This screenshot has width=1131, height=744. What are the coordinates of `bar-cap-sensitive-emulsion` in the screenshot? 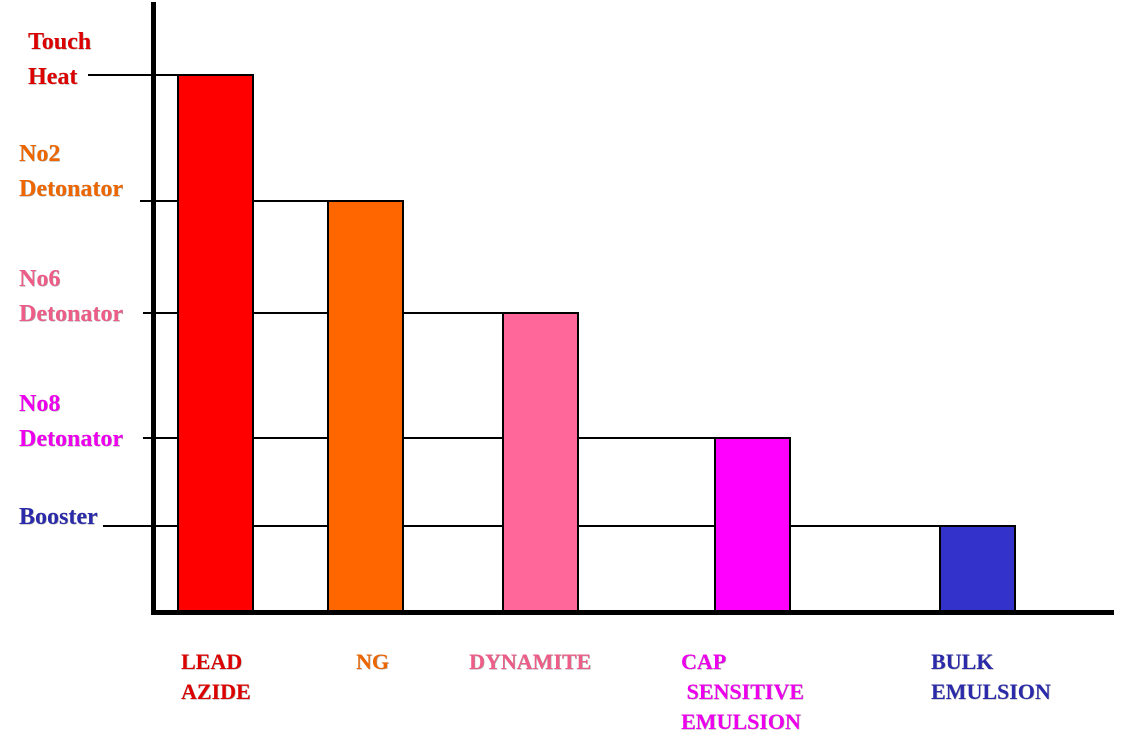 It's located at (752, 524).